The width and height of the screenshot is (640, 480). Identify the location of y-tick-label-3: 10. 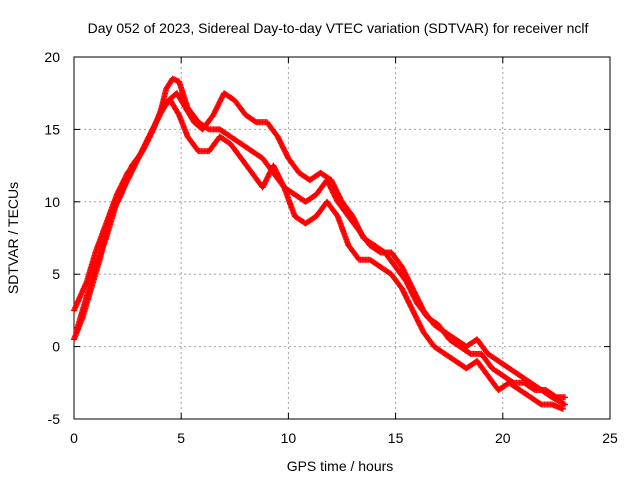
(52, 202).